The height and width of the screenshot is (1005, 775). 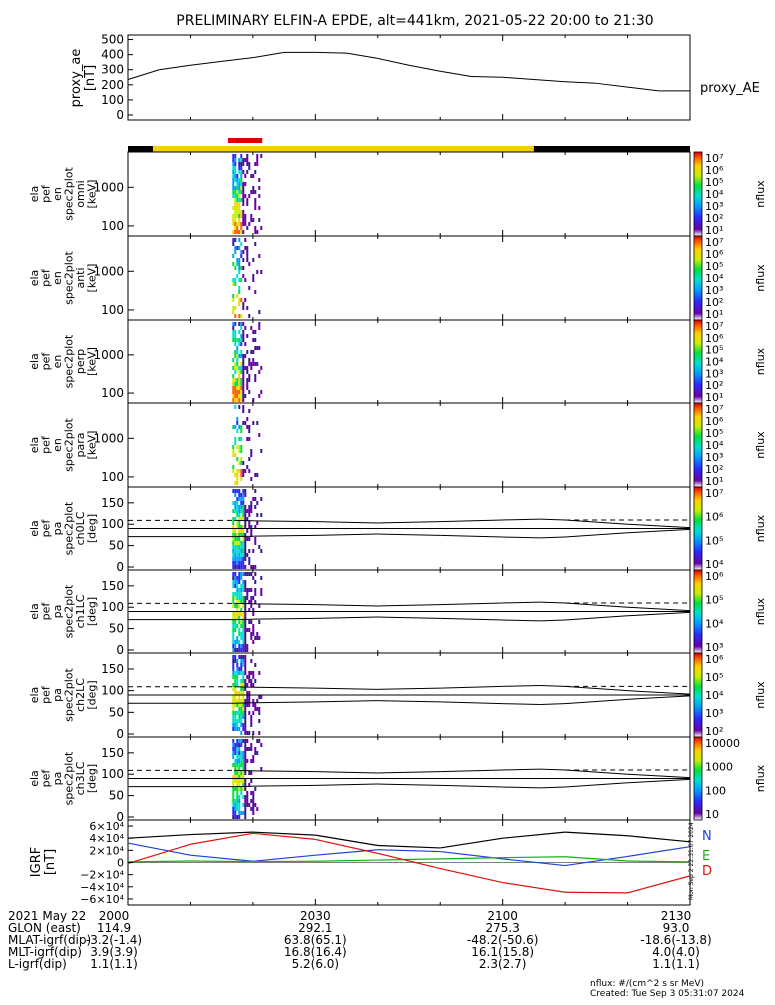 I want to click on colorbar-tick-label: 10⁶, so click(x=714, y=517).